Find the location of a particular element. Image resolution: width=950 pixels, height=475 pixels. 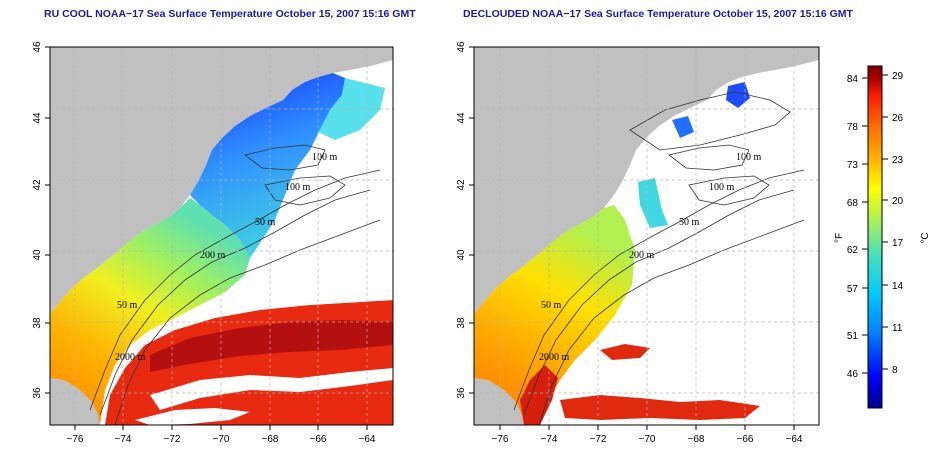

colorbar-ticks is located at coordinates (875, 224).